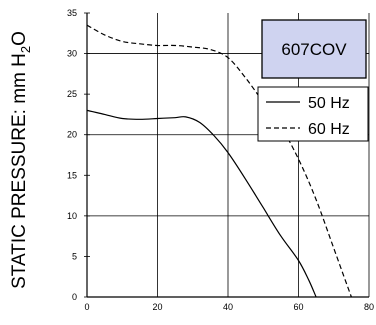 The image size is (376, 325). Describe the element at coordinates (329, 103) in the screenshot. I see `legend-label-50hz: 50 Hz` at that location.